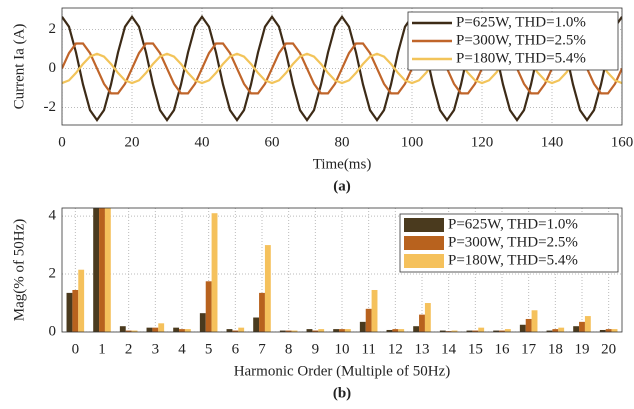  Describe the element at coordinates (395, 349) in the screenshot. I see `x-tick-label: 12` at that location.